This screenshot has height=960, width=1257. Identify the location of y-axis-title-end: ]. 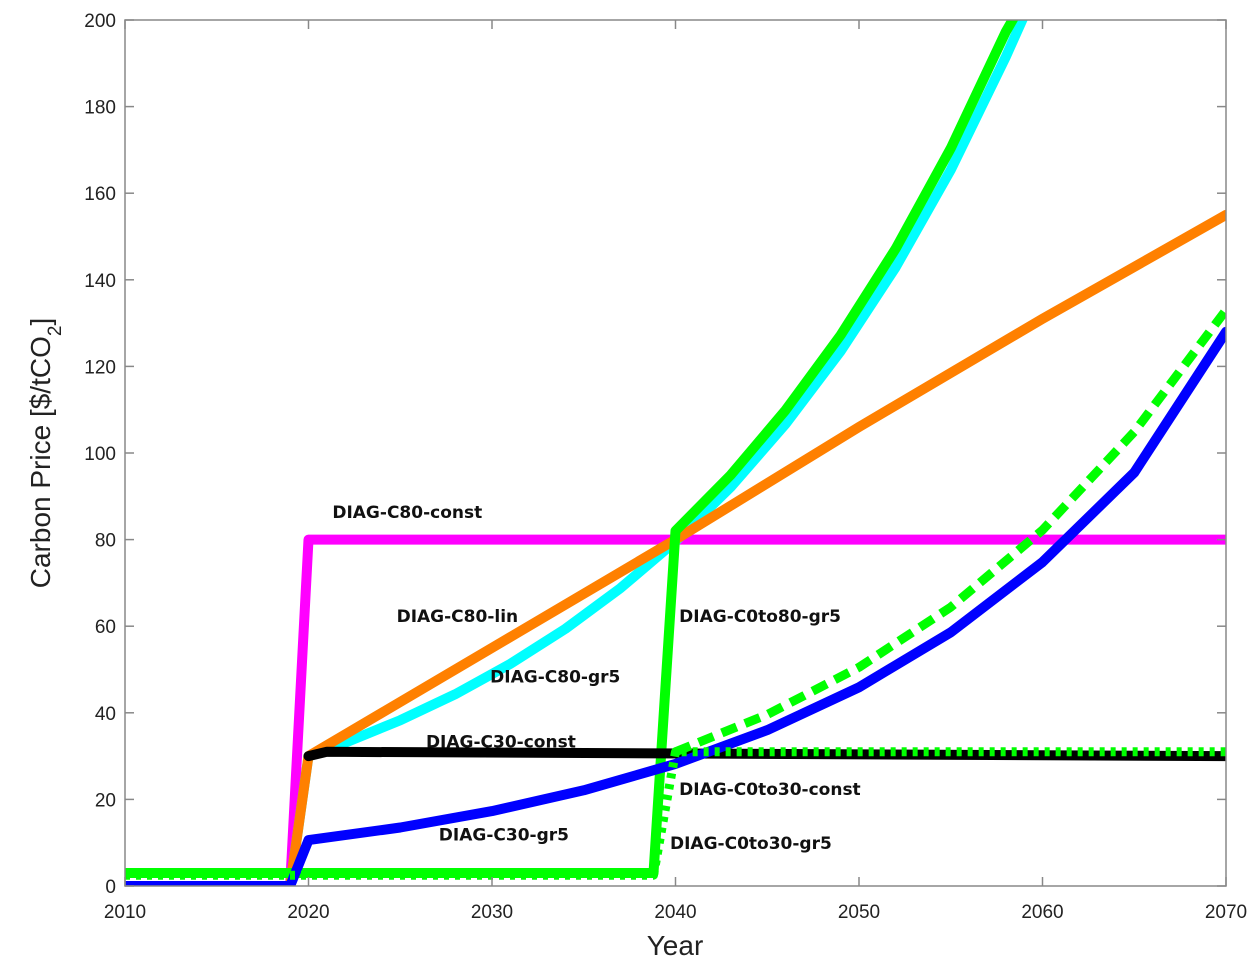
(40, 322).